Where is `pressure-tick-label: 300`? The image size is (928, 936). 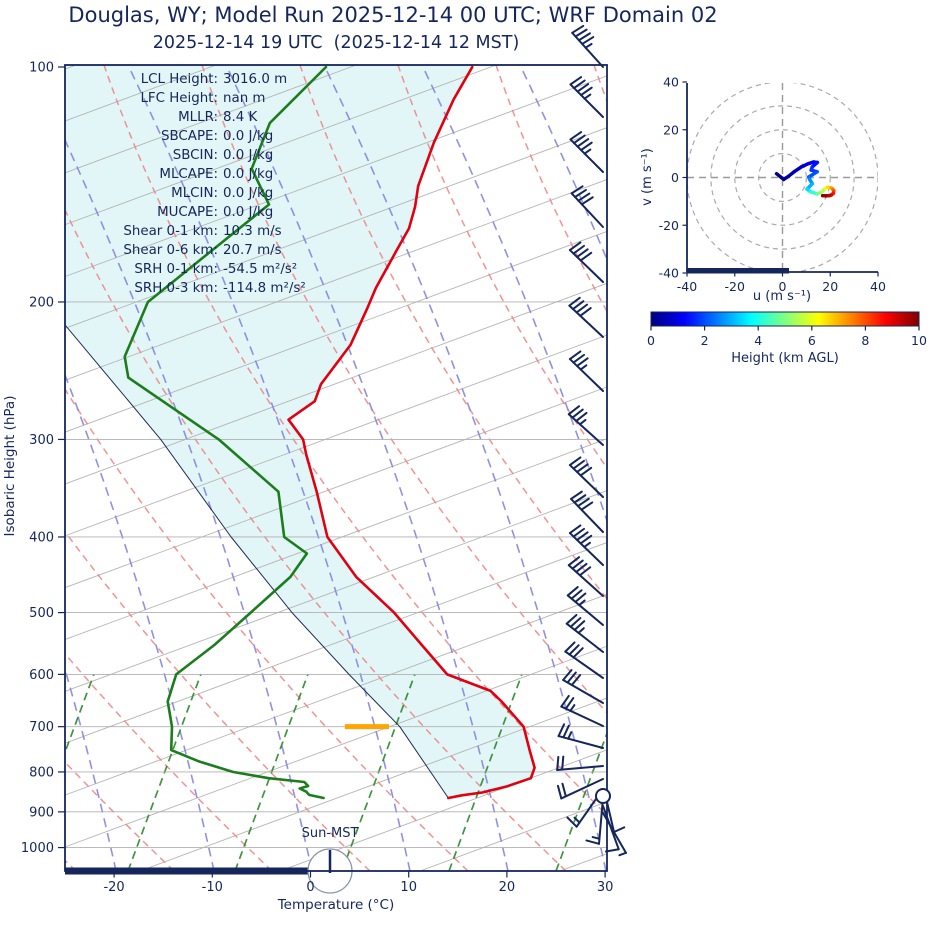 pressure-tick-label: 300 is located at coordinates (41, 440).